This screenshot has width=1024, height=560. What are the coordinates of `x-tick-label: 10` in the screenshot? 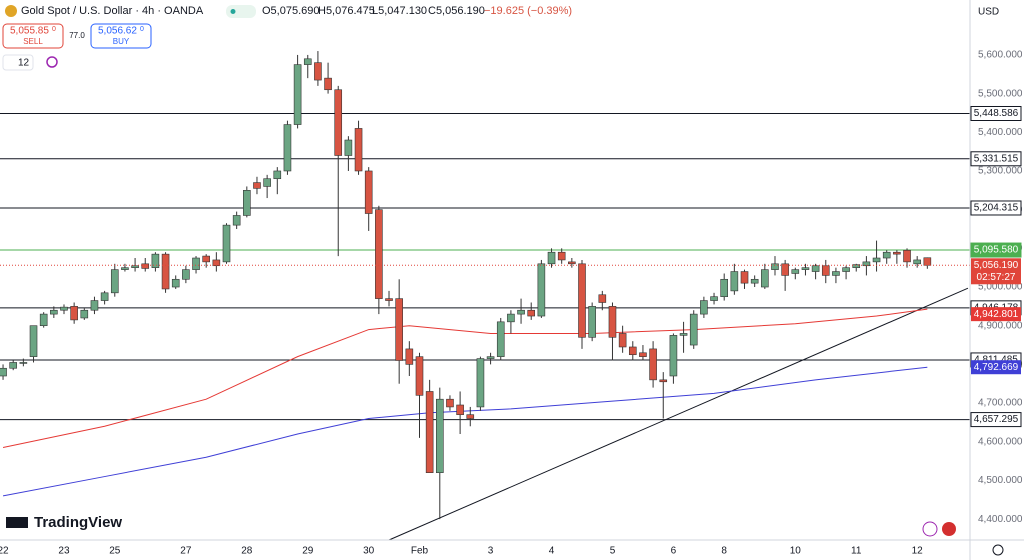 It's located at (796, 551).